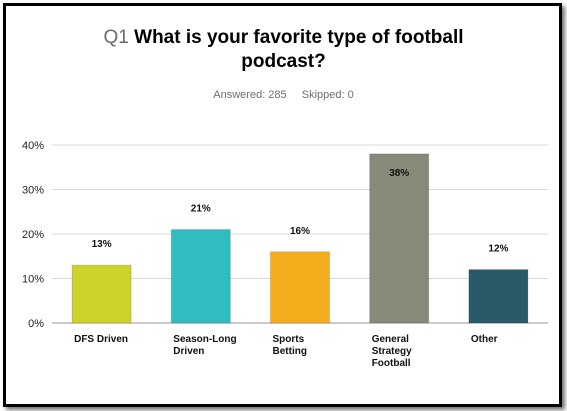 Image resolution: width=567 pixels, height=411 pixels. Describe the element at coordinates (327, 95) in the screenshot. I see `skipped-count: Skipped: 0` at that location.